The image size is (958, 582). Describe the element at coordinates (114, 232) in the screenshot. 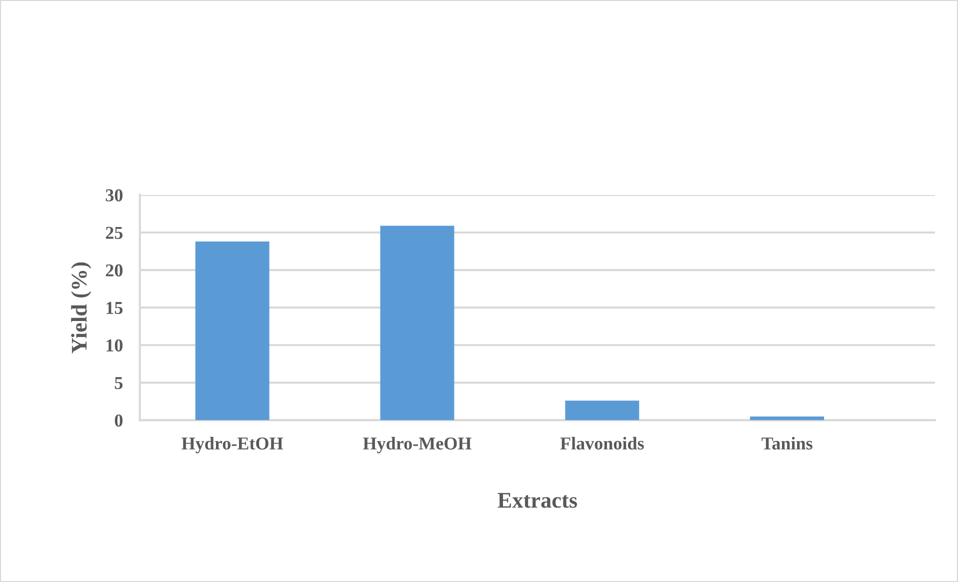

I see `y-tick-label: 25` at that location.